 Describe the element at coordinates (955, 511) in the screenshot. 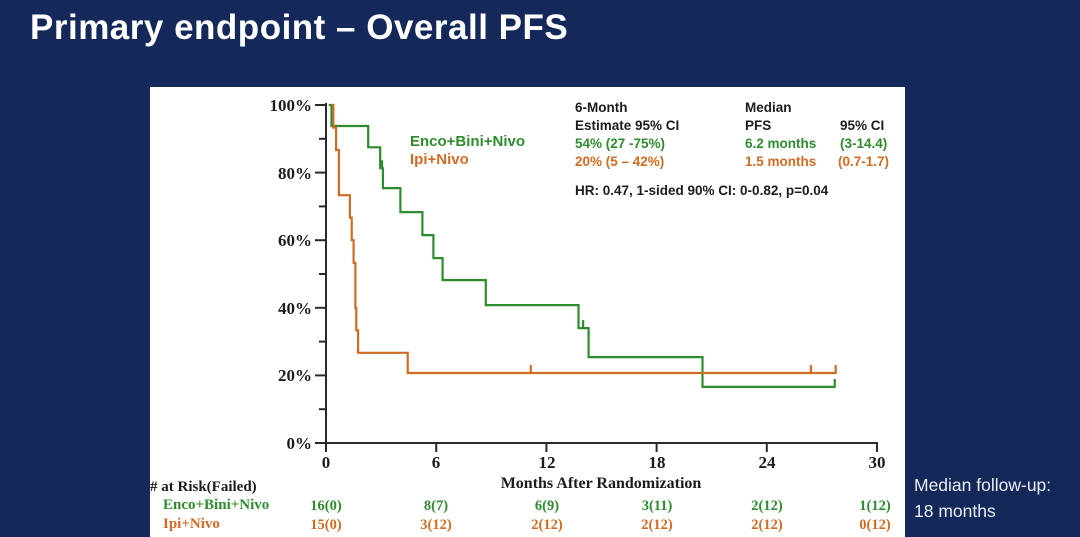

I see `followup-line2: 18 months` at that location.